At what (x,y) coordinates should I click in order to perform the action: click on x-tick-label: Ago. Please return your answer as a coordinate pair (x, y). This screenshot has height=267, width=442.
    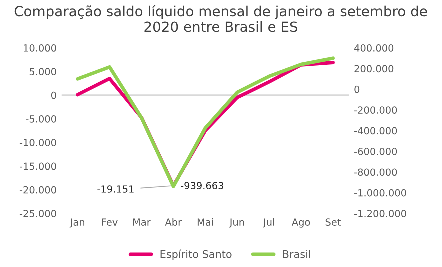
    Looking at the image, I should click on (301, 223).